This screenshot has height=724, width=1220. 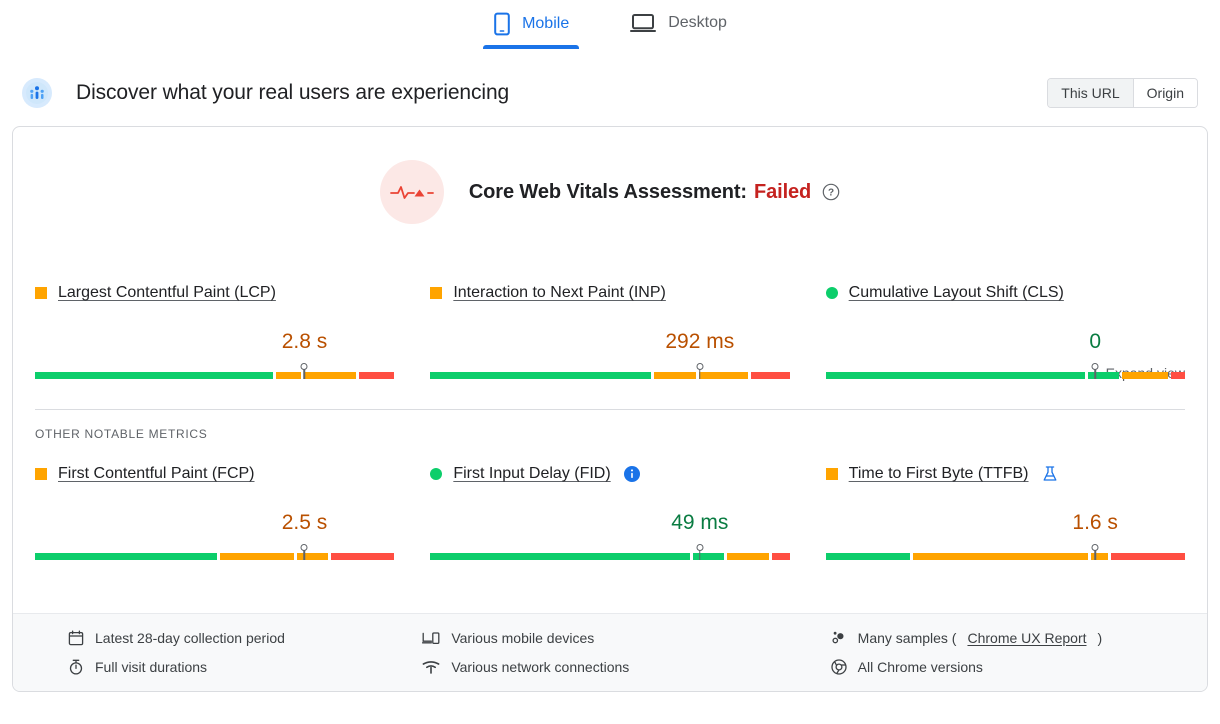 What do you see at coordinates (1164, 93) in the screenshot?
I see `scope-origin-button: Origin` at bounding box center [1164, 93].